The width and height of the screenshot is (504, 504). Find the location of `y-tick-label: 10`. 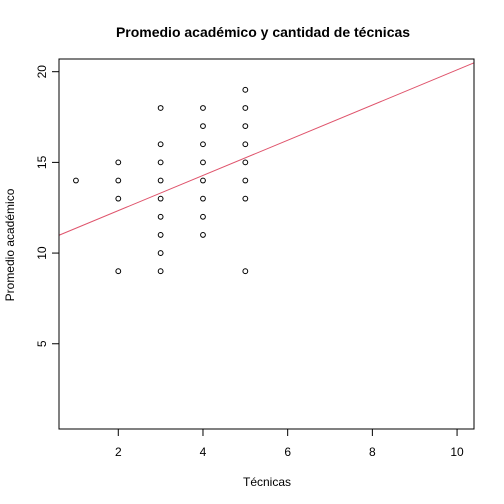

y-tick-label: 10 is located at coordinates (42, 253).